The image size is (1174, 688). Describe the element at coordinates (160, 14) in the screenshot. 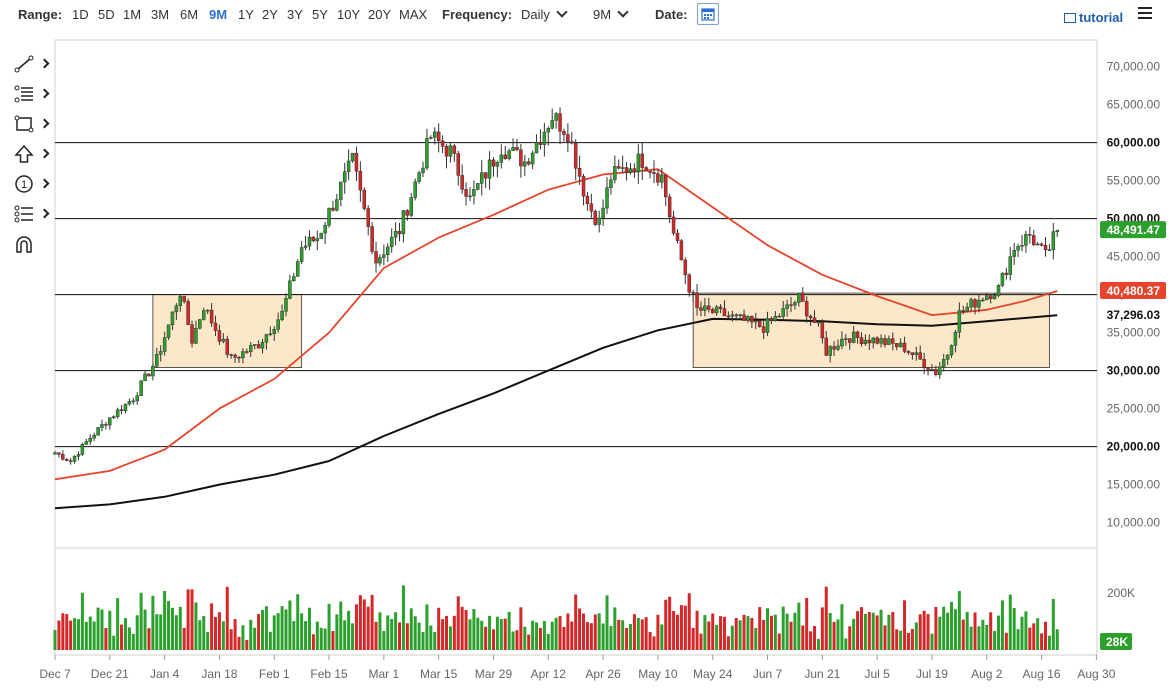

I see `range-3m: 3M` at that location.